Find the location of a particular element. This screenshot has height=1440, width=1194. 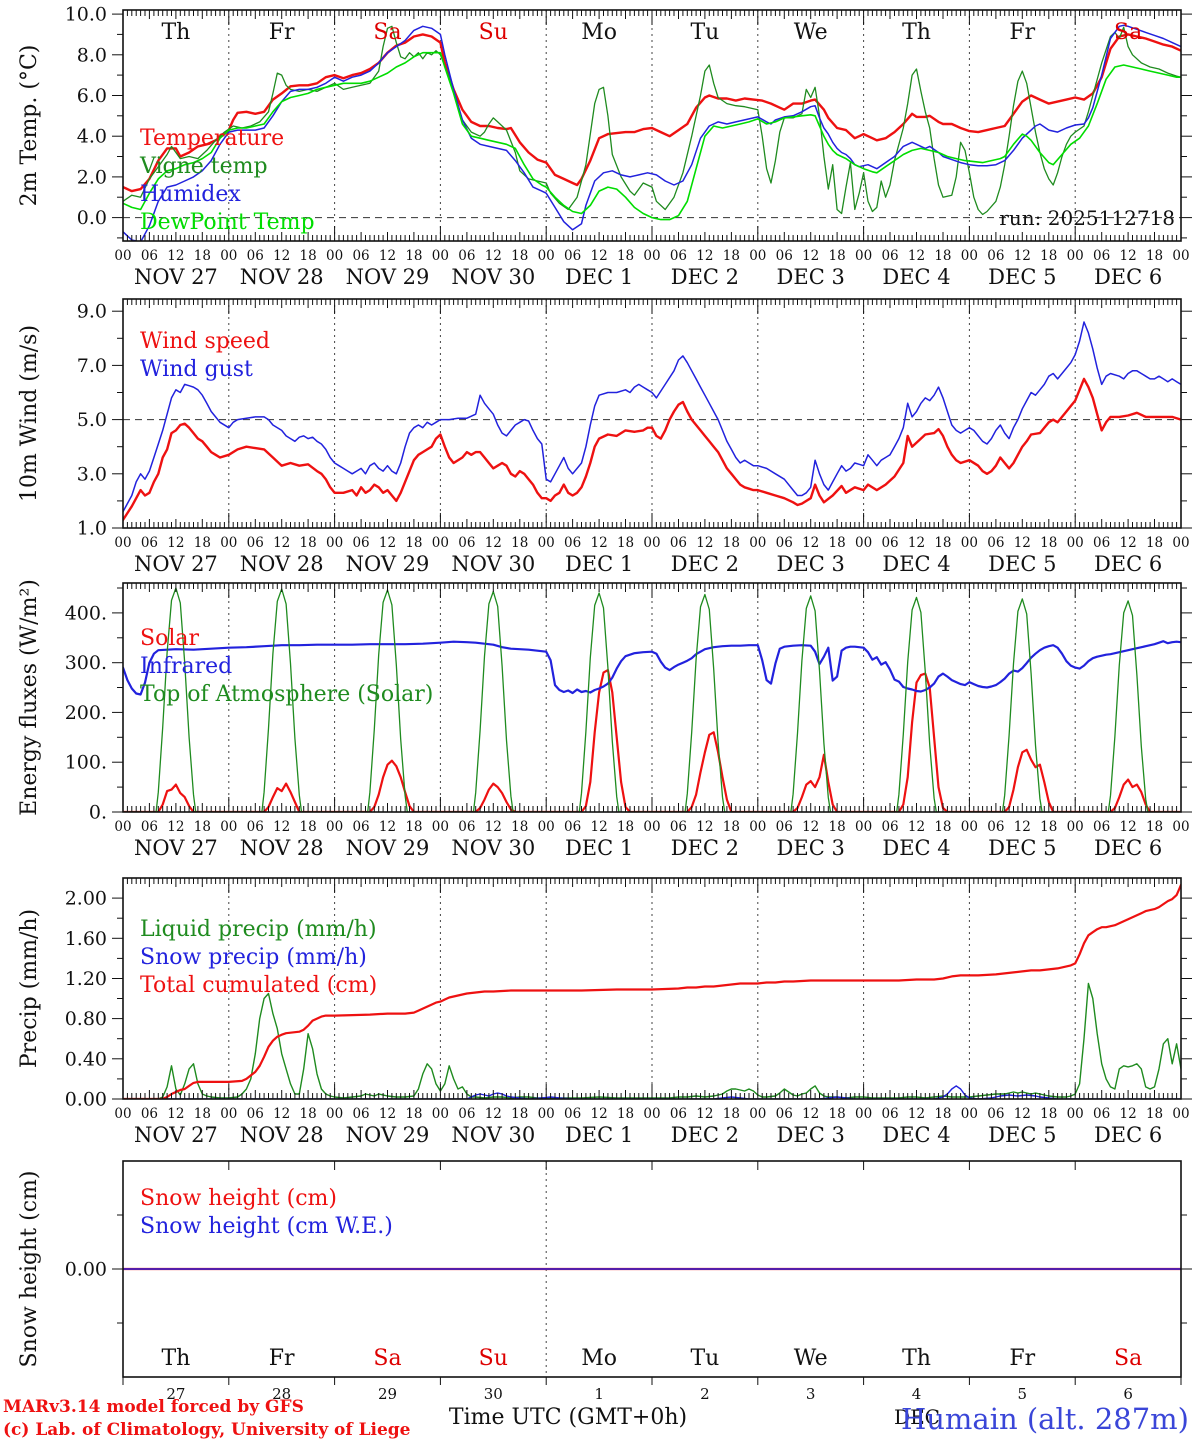

wind-series is located at coordinates (652, 421).